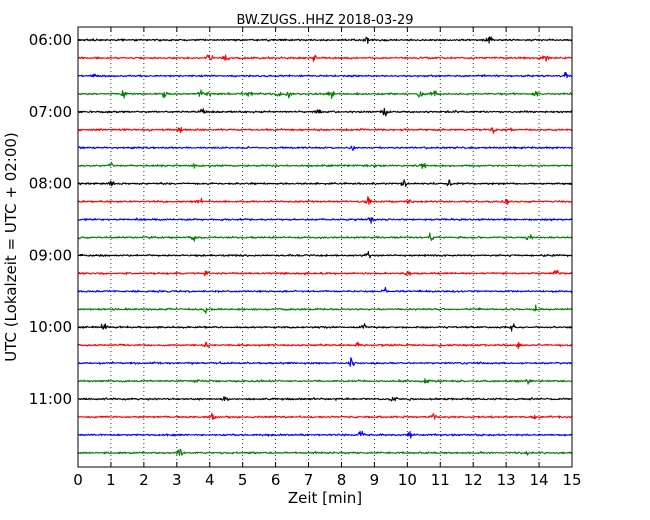 The height and width of the screenshot is (520, 650). What do you see at coordinates (50, 40) in the screenshot?
I see `y-tick-label: 06:00` at bounding box center [50, 40].